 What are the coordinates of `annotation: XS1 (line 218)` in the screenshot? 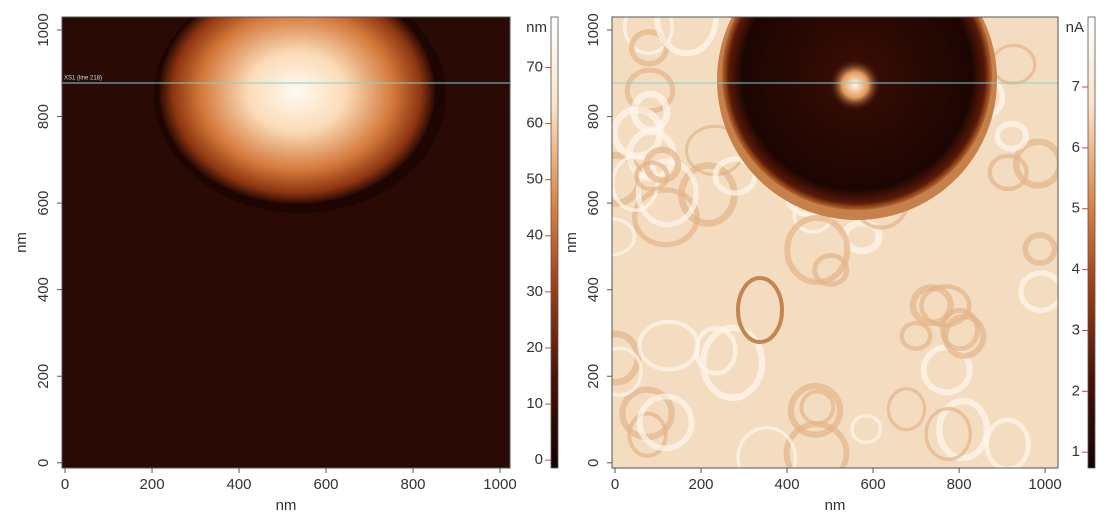 It's located at (83, 79).